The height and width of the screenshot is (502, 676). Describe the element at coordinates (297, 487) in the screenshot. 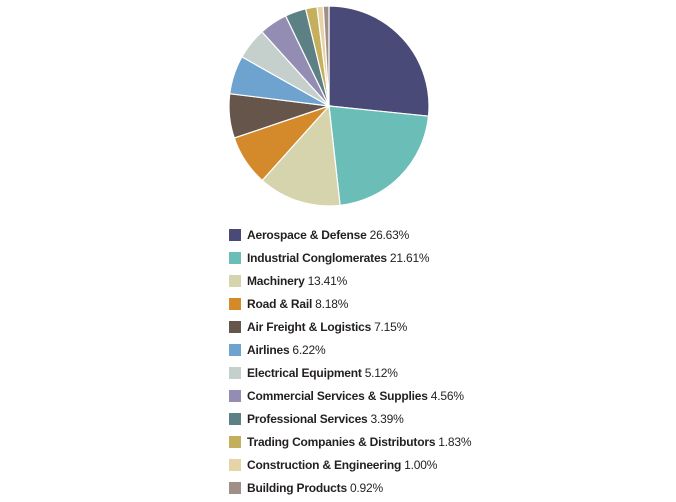

I see `legend-label: Building Products` at that location.